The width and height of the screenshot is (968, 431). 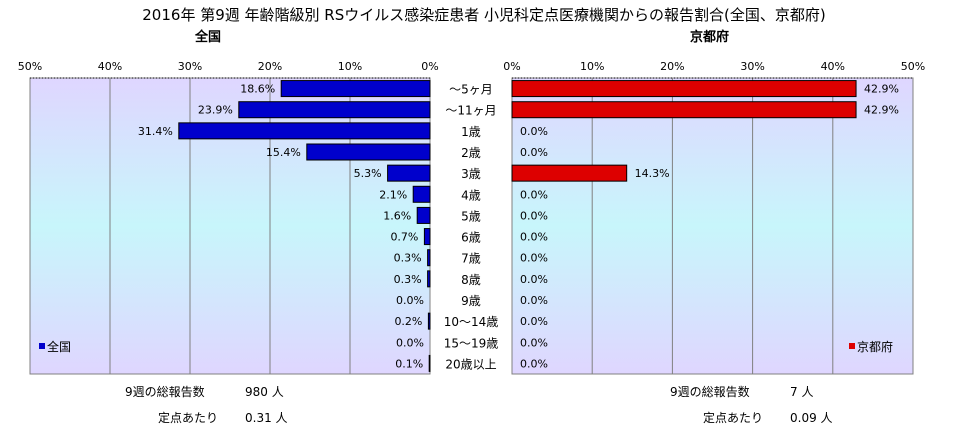 What do you see at coordinates (471, 174) in the screenshot?
I see `category-label: 3歳` at bounding box center [471, 174].